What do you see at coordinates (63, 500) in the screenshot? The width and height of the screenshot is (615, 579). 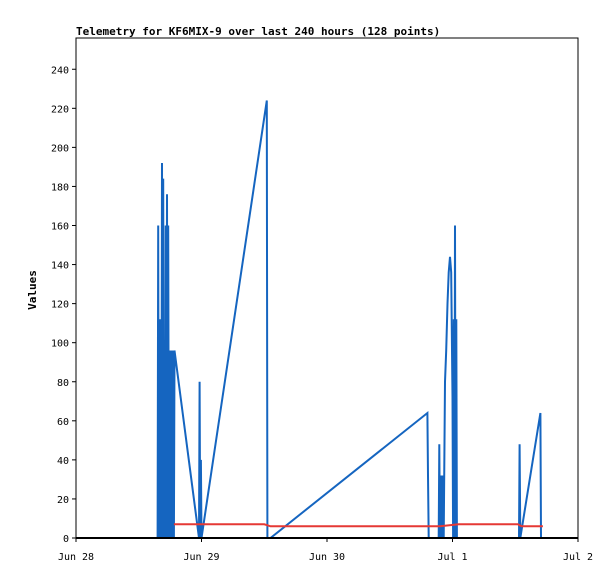 I see `y-tick-label: 20` at bounding box center [63, 500].